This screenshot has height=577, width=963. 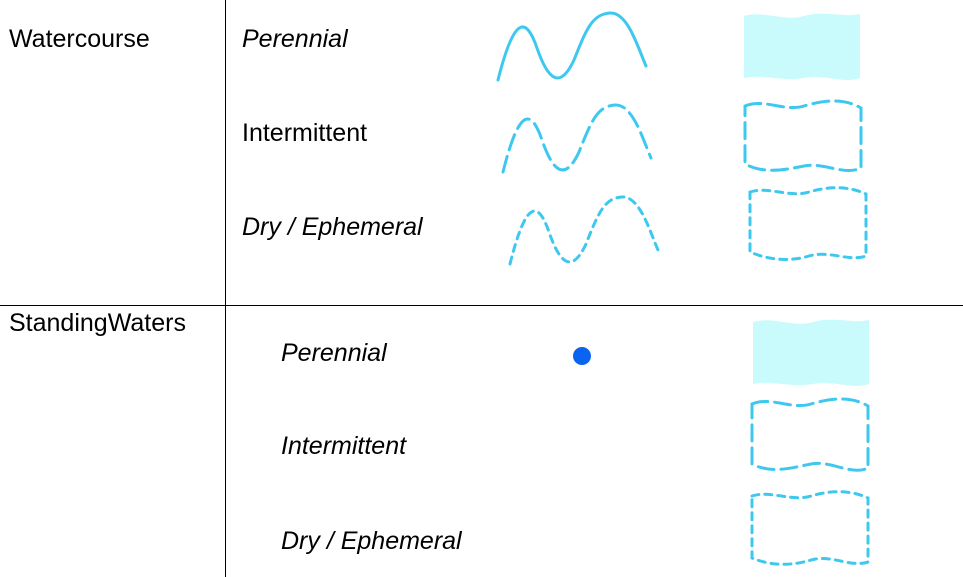 I want to click on intermittent-line-symbol, so click(x=577, y=138).